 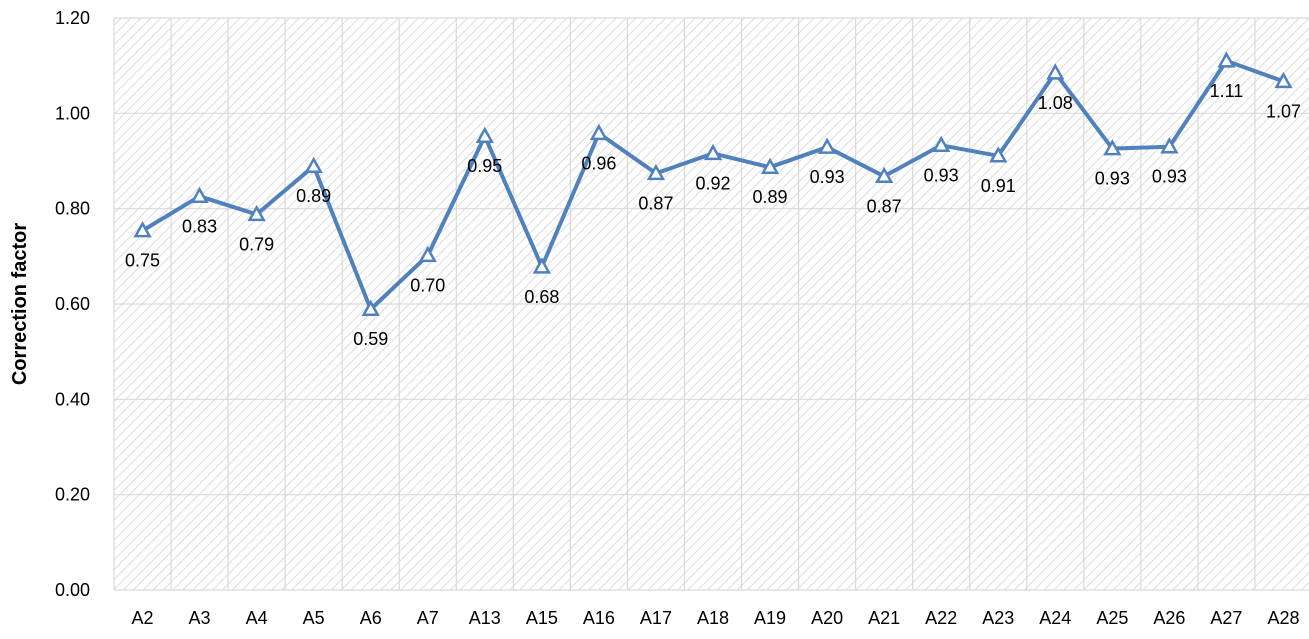 I want to click on data-label: 0.91, so click(x=998, y=186).